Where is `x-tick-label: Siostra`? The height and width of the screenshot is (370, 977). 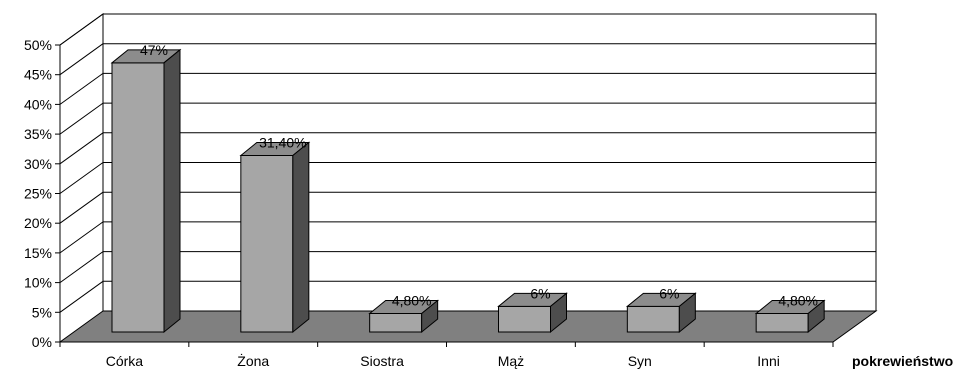
x-tick-label: Siostra is located at coordinates (382, 361).